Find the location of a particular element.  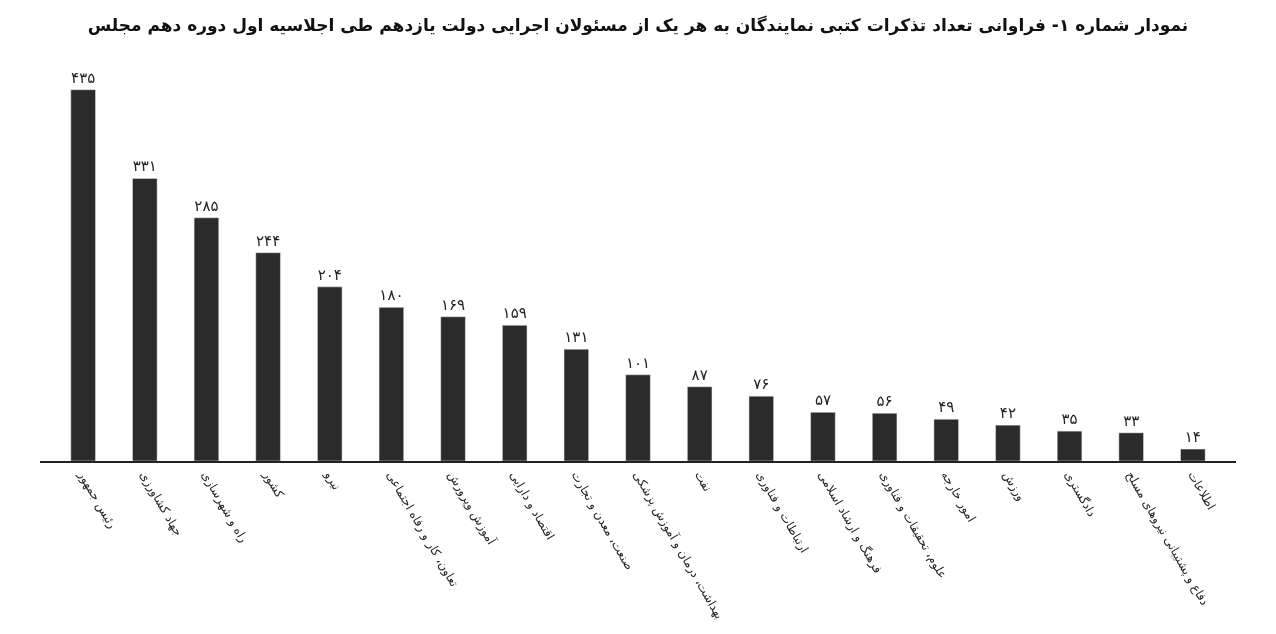

data-label: ۱۵۹ is located at coordinates (514, 313).